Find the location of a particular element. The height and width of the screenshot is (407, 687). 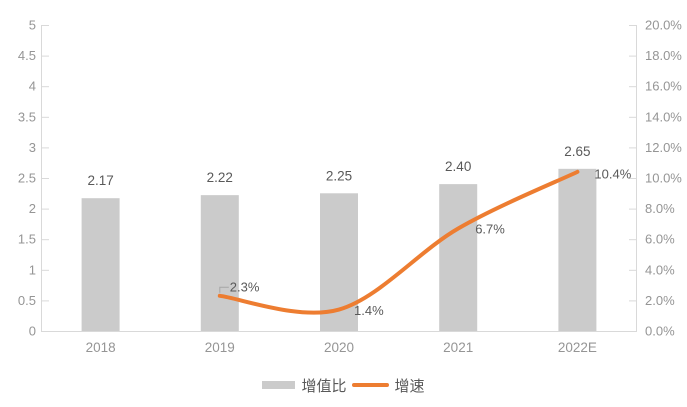

right-axis-tick-label: 20.0% is located at coordinates (663, 25).